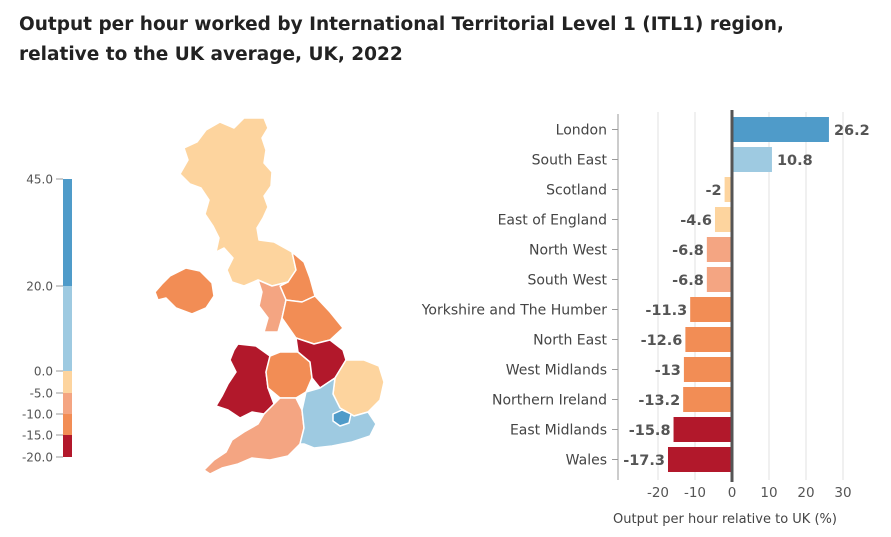  What do you see at coordinates (711, 309) in the screenshot?
I see `bar-yorkshire-and-the-humber` at bounding box center [711, 309].